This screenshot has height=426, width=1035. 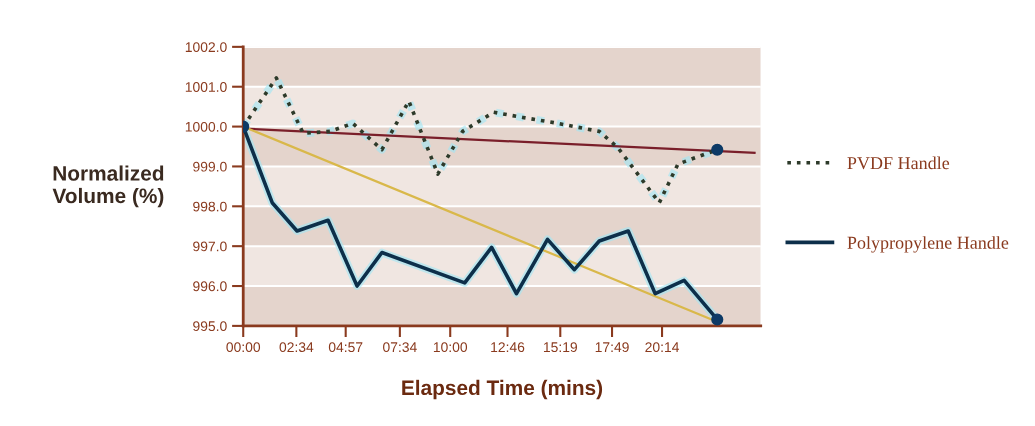 I want to click on legend-label: Polypropylene Handle, so click(x=928, y=244).